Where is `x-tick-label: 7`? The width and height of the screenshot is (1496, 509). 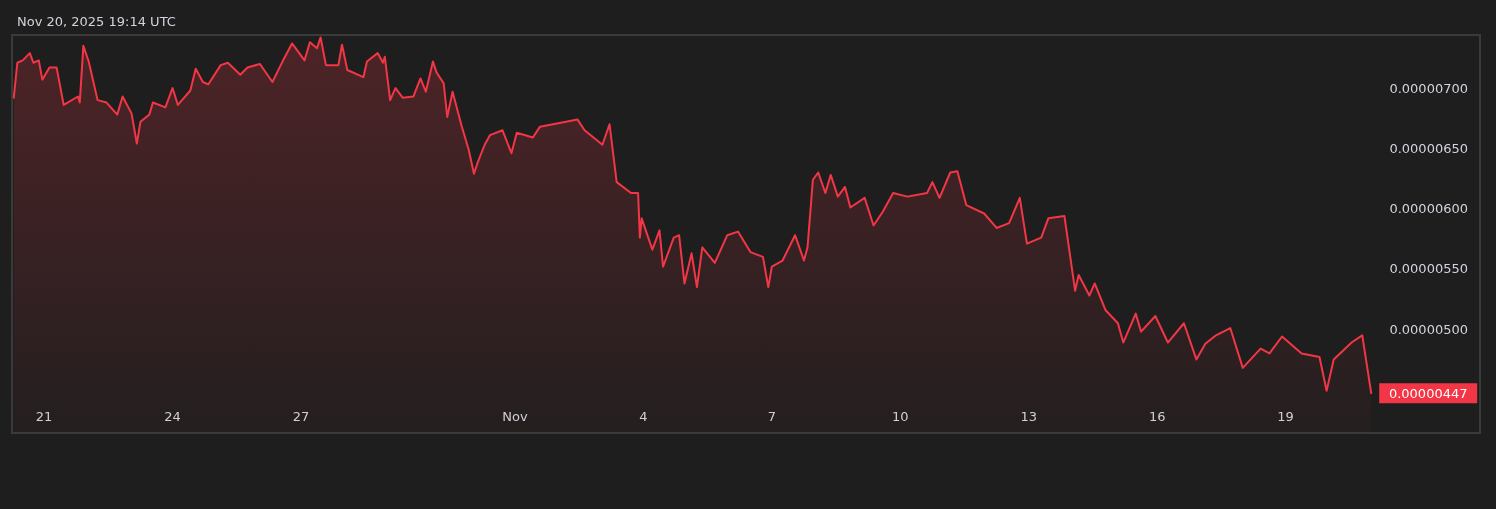
x-tick-label: 7 is located at coordinates (771, 416).